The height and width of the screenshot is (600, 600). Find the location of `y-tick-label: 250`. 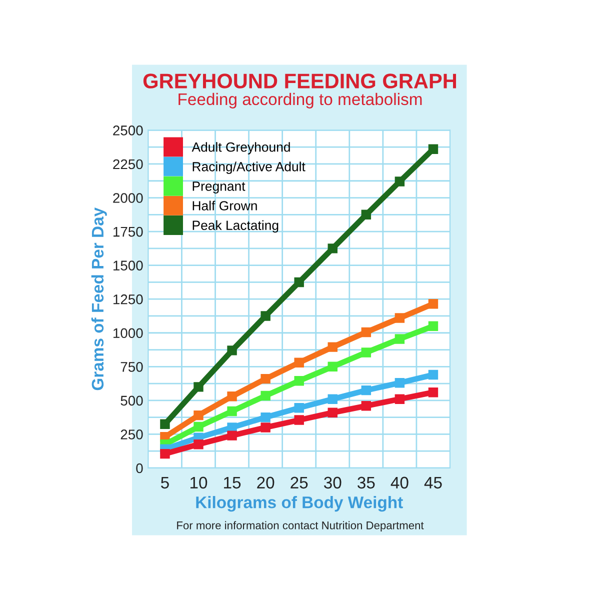

y-tick-label: 250 is located at coordinates (131, 435).